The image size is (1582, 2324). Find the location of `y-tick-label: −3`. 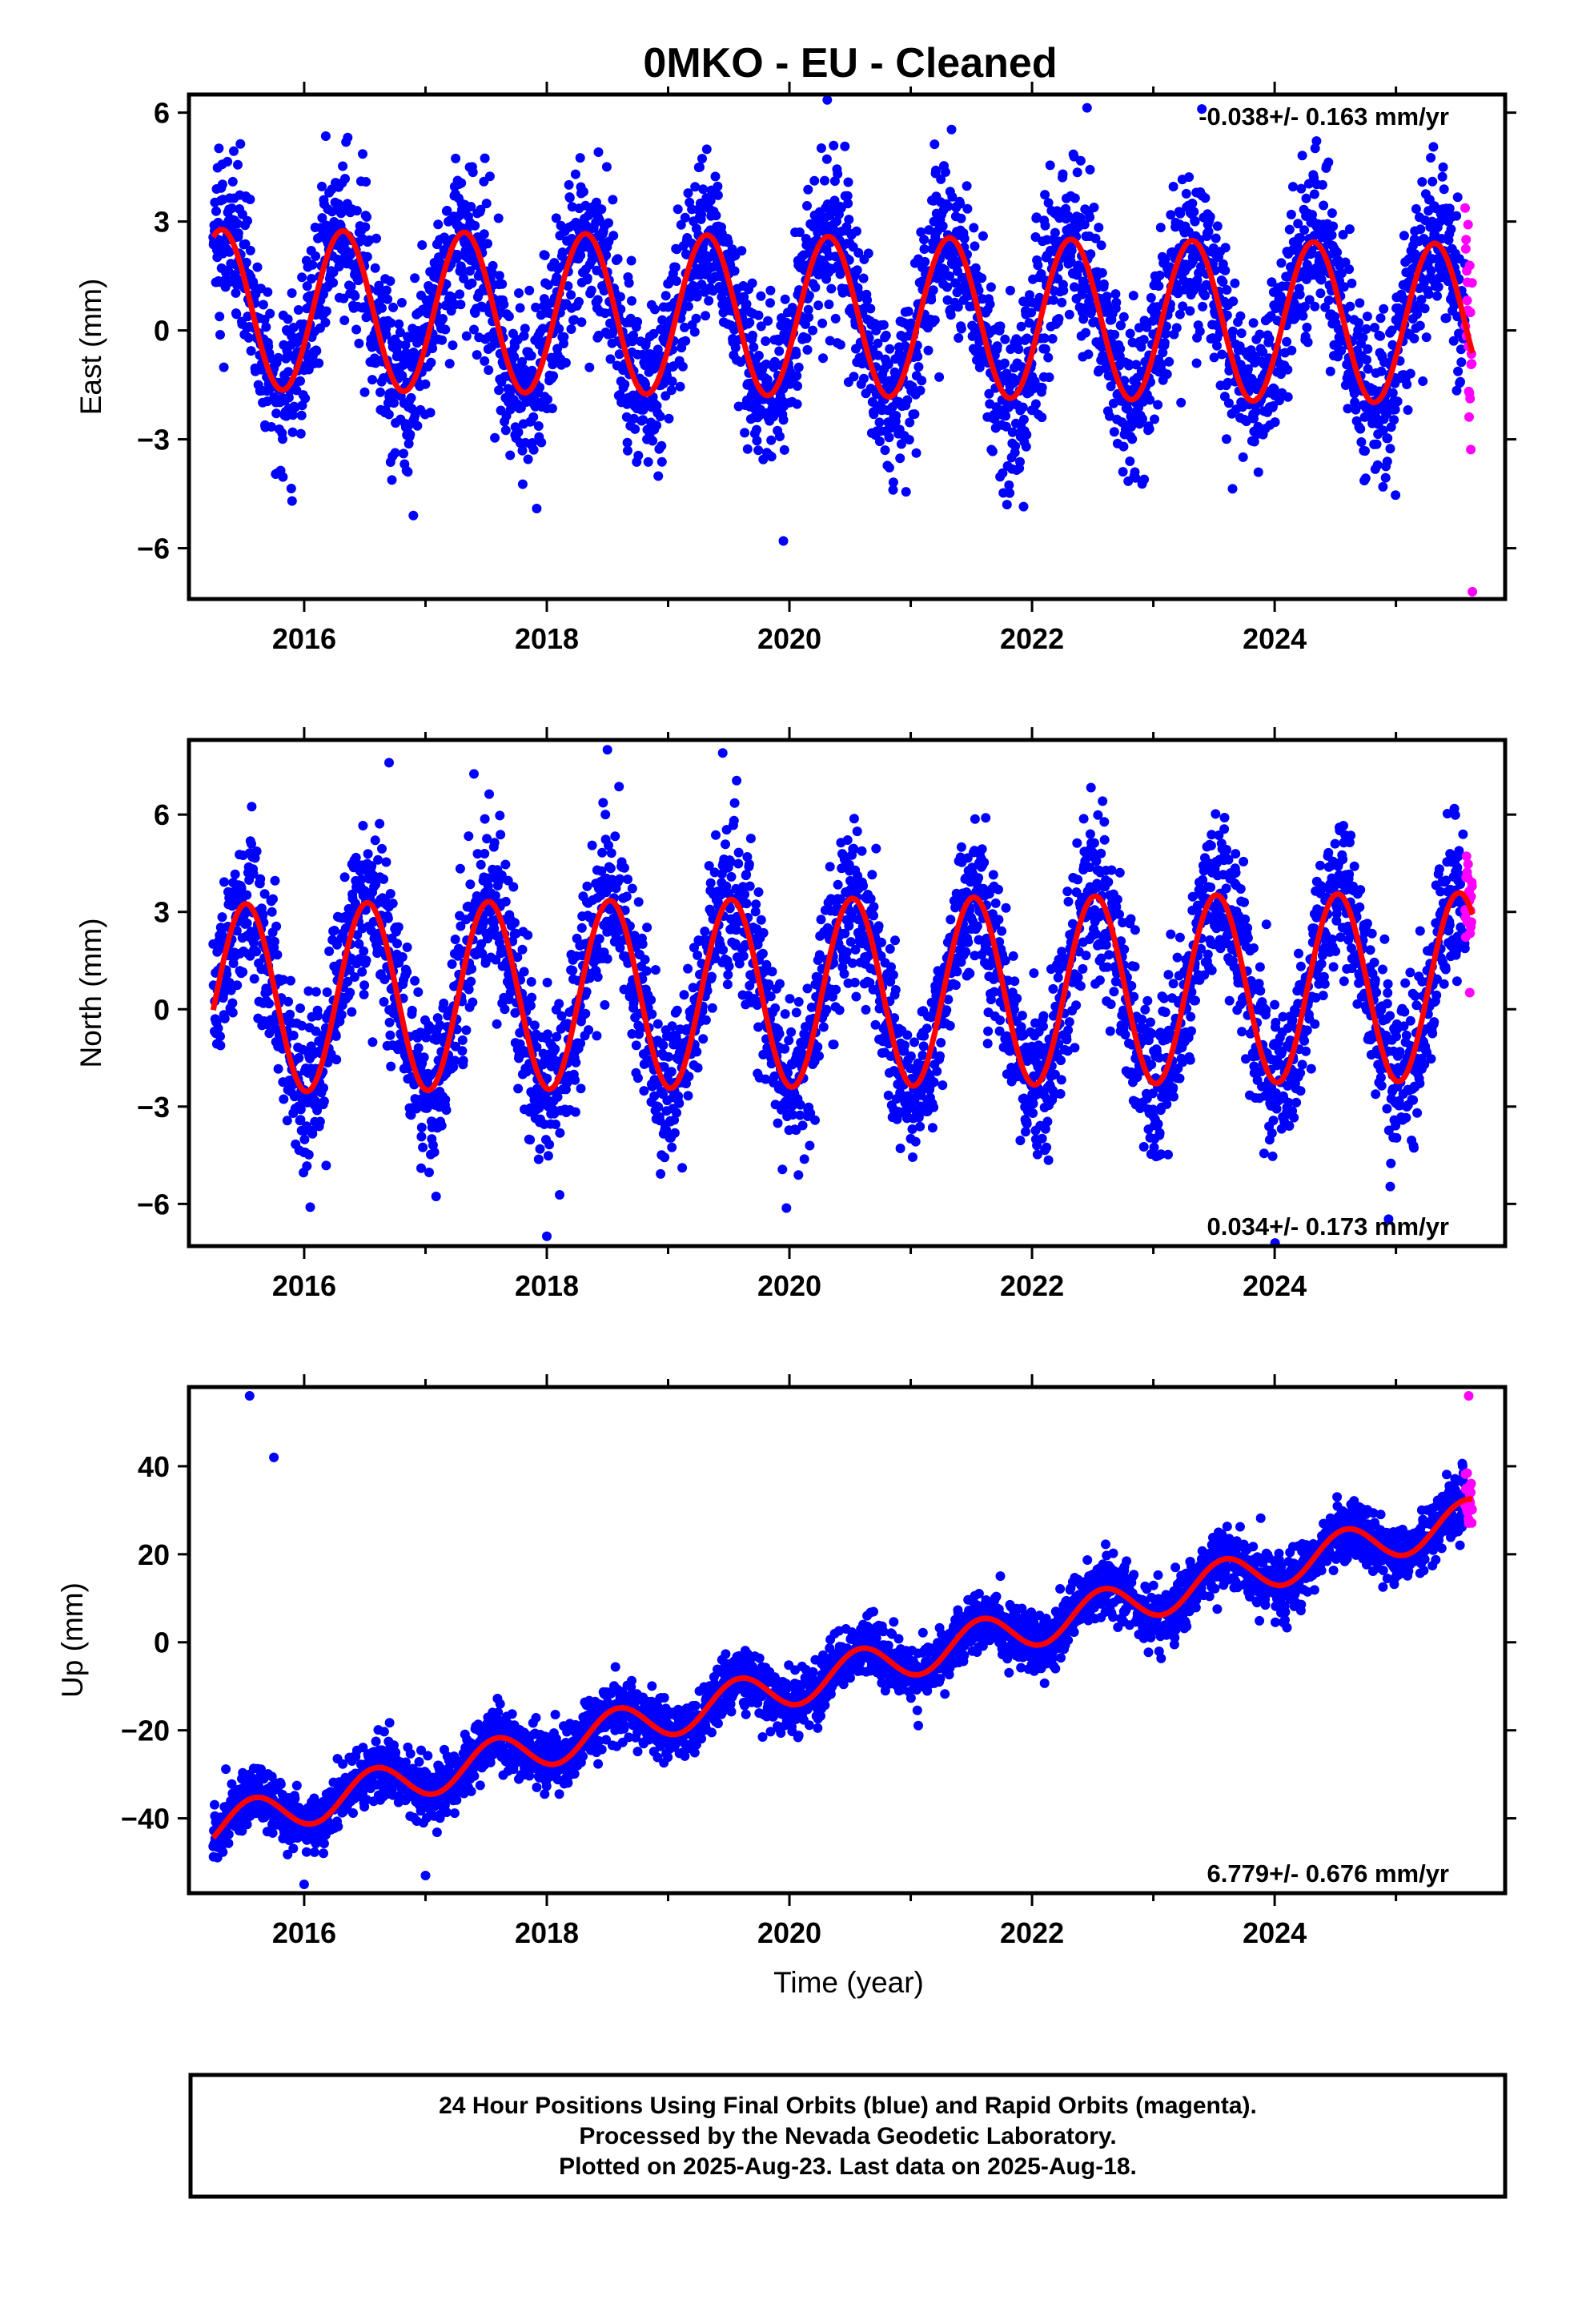

y-tick-label: −3 is located at coordinates (154, 440).